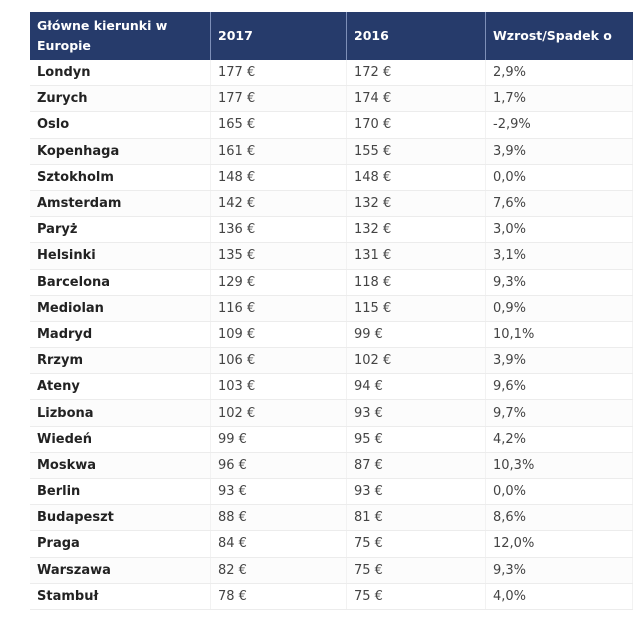 Image resolution: width=640 pixels, height=628 pixels. Describe the element at coordinates (416, 387) in the screenshot. I see `cell-price-2016: 94 €` at that location.